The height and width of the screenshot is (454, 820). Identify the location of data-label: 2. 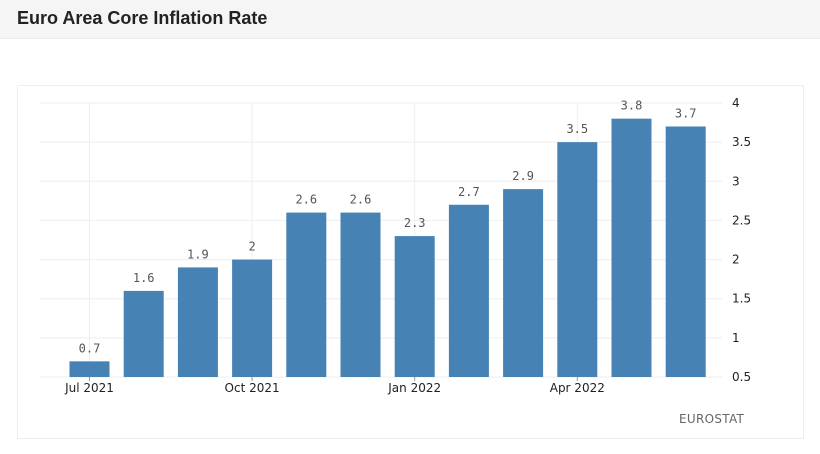
(251, 247).